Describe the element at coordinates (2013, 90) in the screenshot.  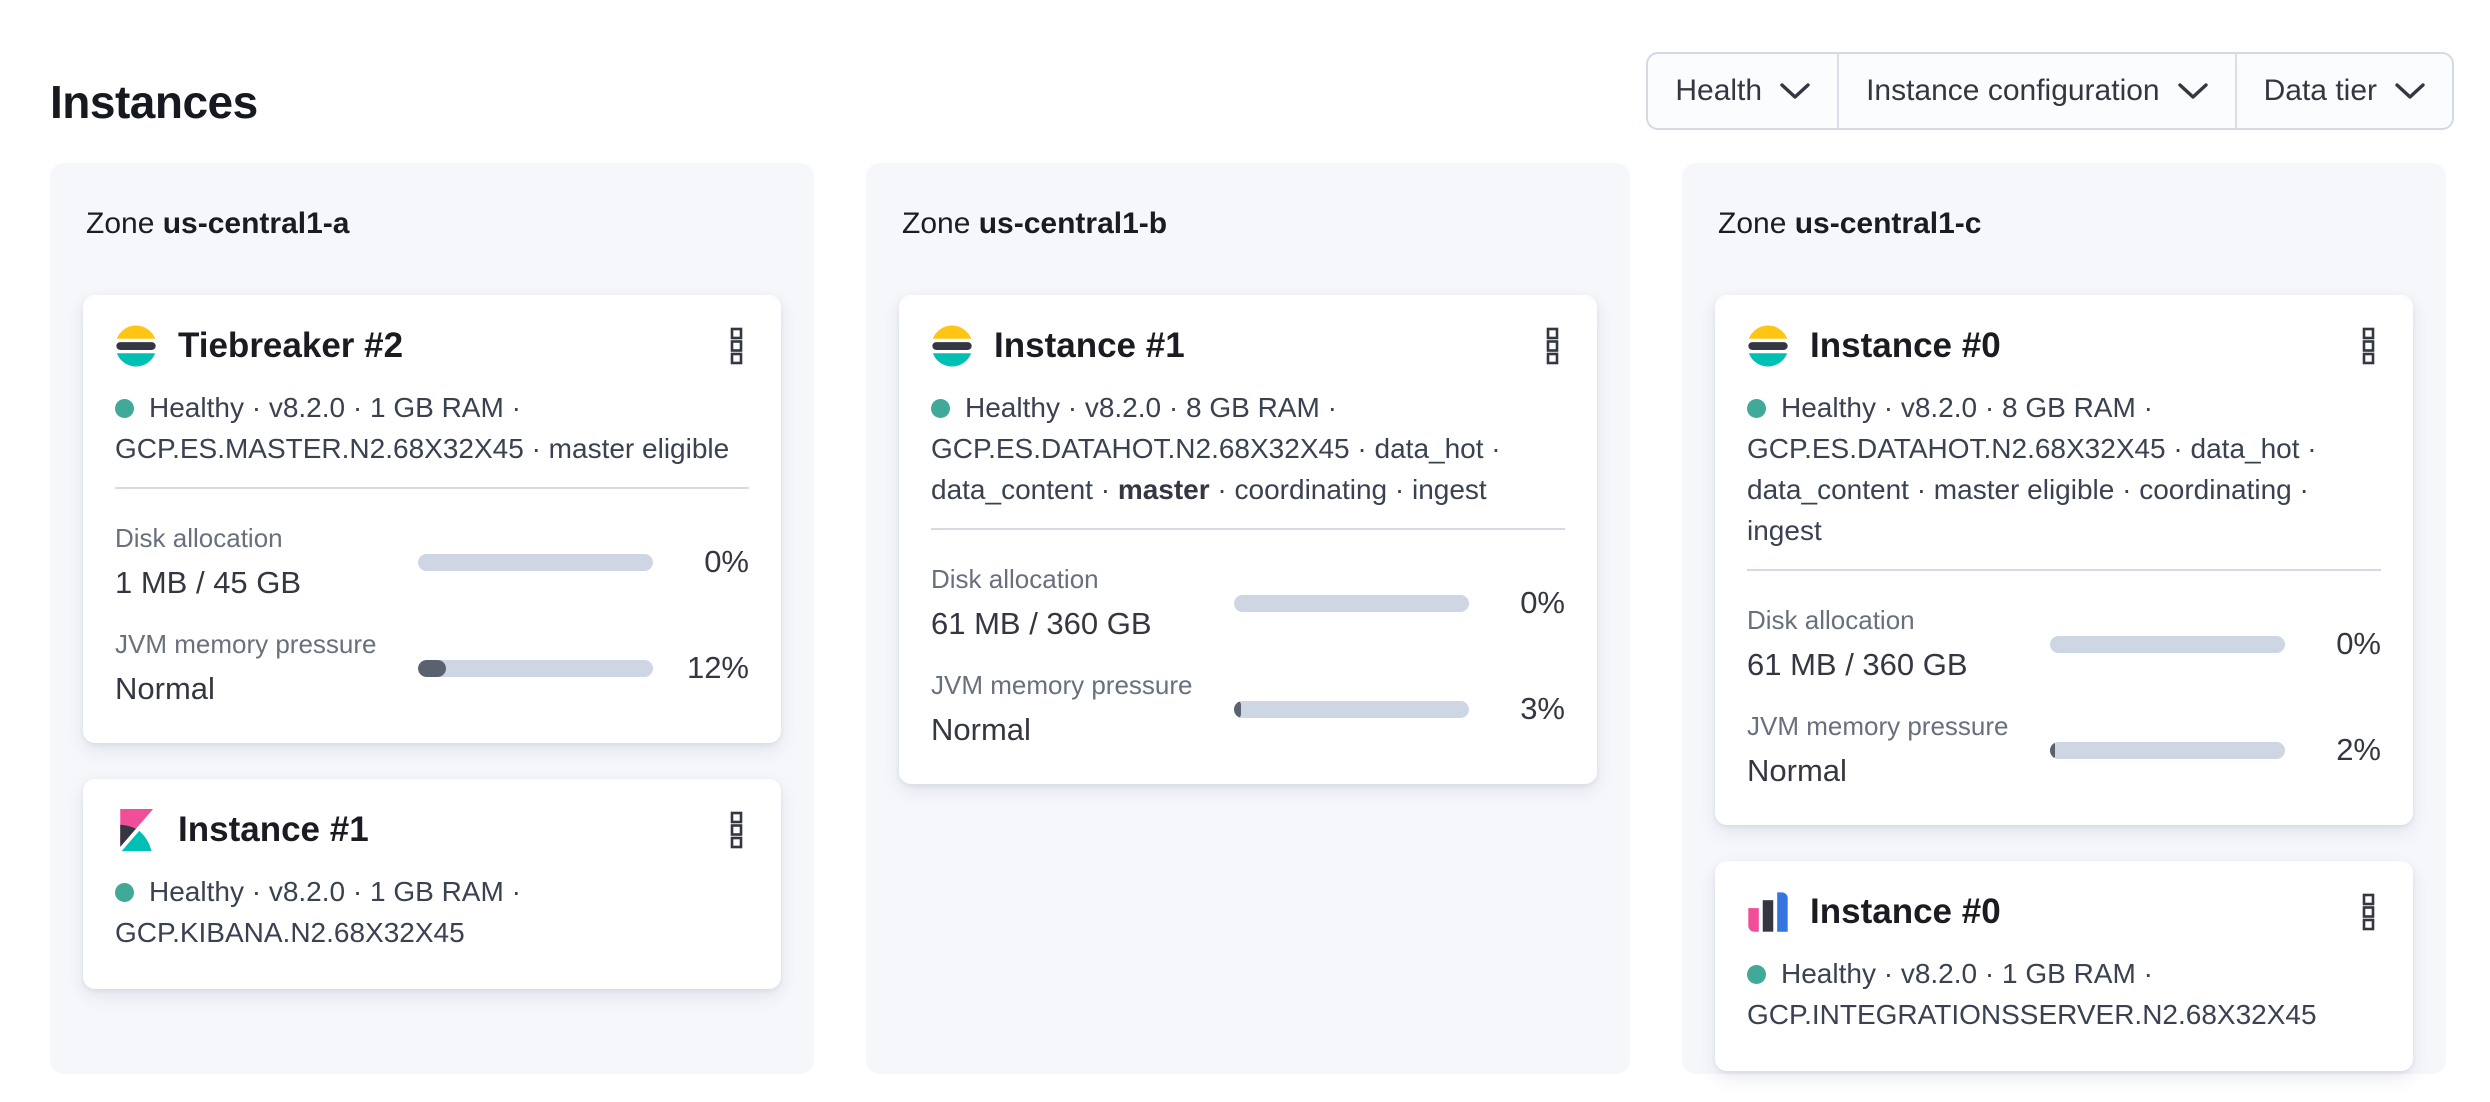
I see `filter-instance-configuration-label: Instance configuration` at that location.